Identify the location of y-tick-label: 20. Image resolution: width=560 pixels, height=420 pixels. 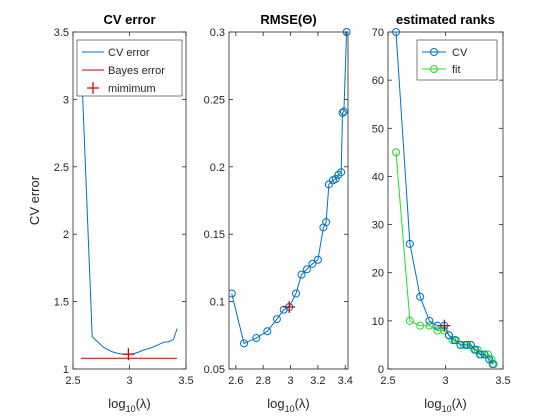
(378, 274).